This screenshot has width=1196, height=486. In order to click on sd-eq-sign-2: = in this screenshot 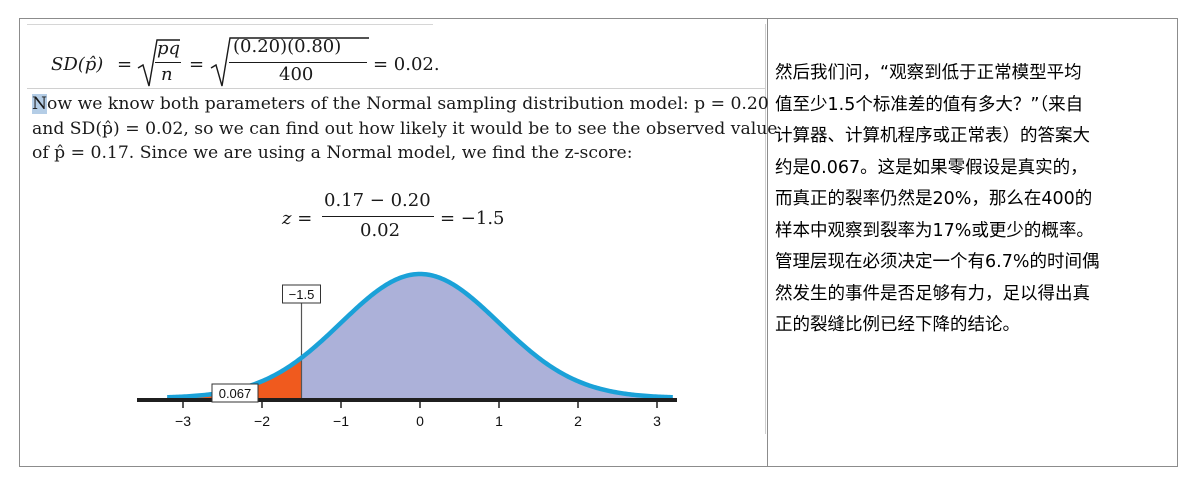, I will do `click(197, 64)`.